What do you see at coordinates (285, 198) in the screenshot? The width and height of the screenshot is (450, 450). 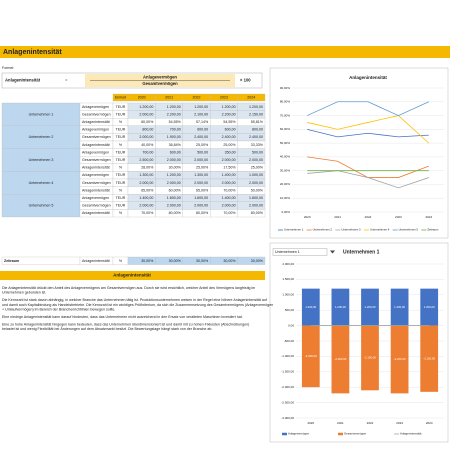 I see `y-tick-label: 10,00%` at bounding box center [285, 198].